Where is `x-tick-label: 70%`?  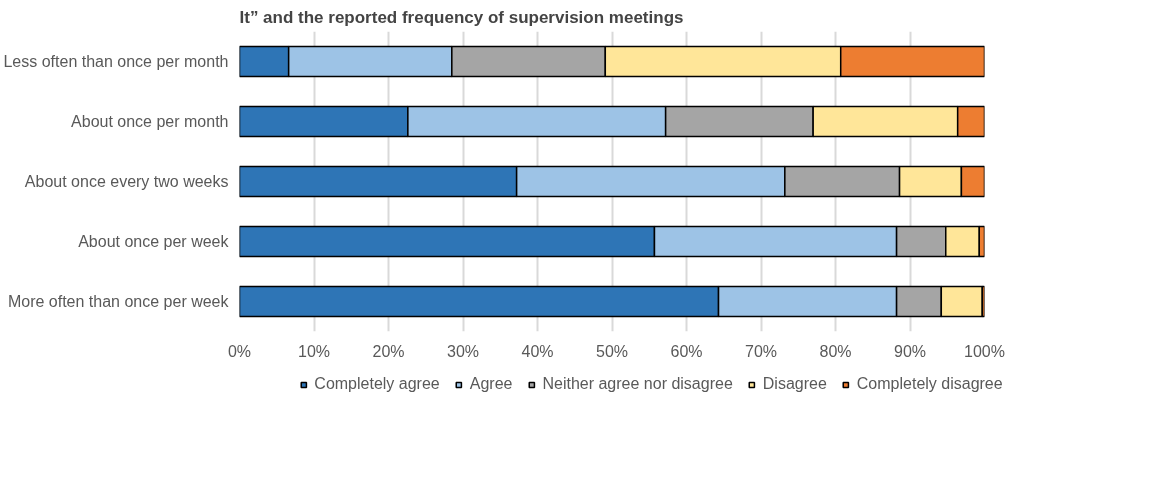 x-tick-label: 70% is located at coordinates (761, 351).